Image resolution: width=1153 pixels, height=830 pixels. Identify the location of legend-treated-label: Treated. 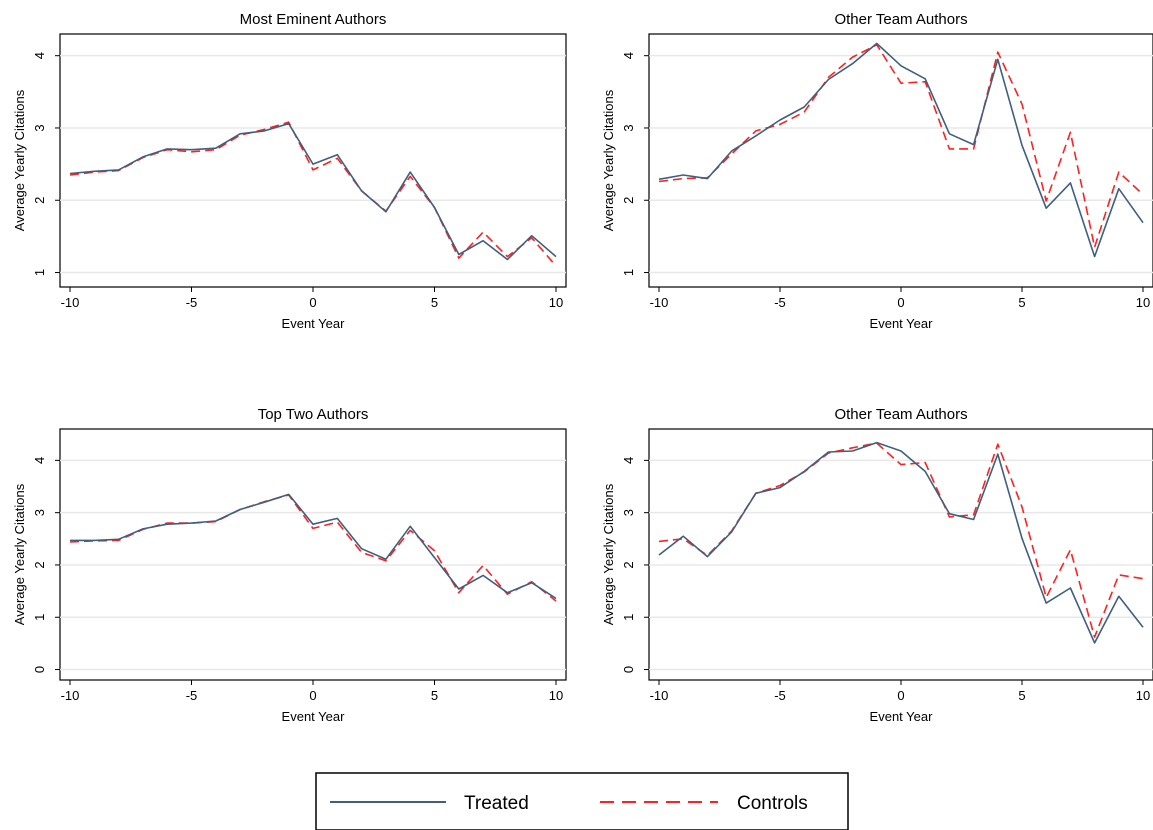
(496, 803).